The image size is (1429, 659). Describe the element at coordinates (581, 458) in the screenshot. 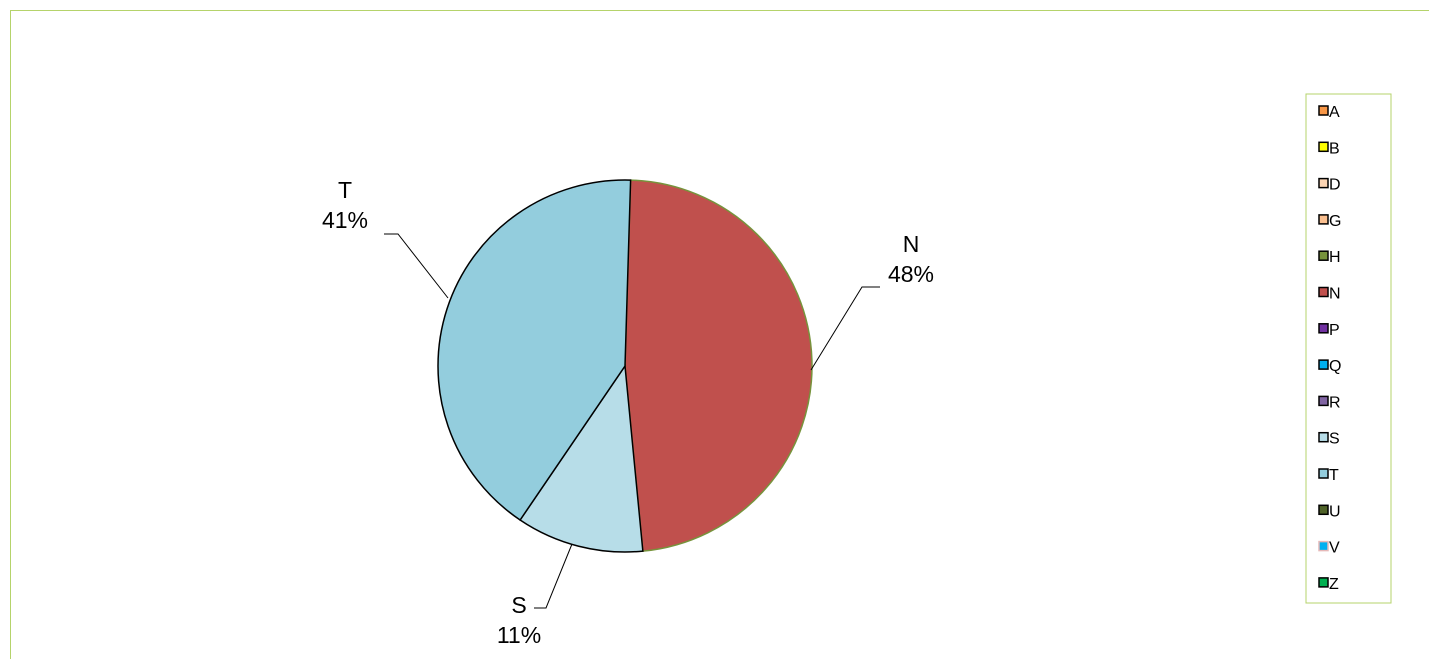

I see `pie-slice-s` at that location.